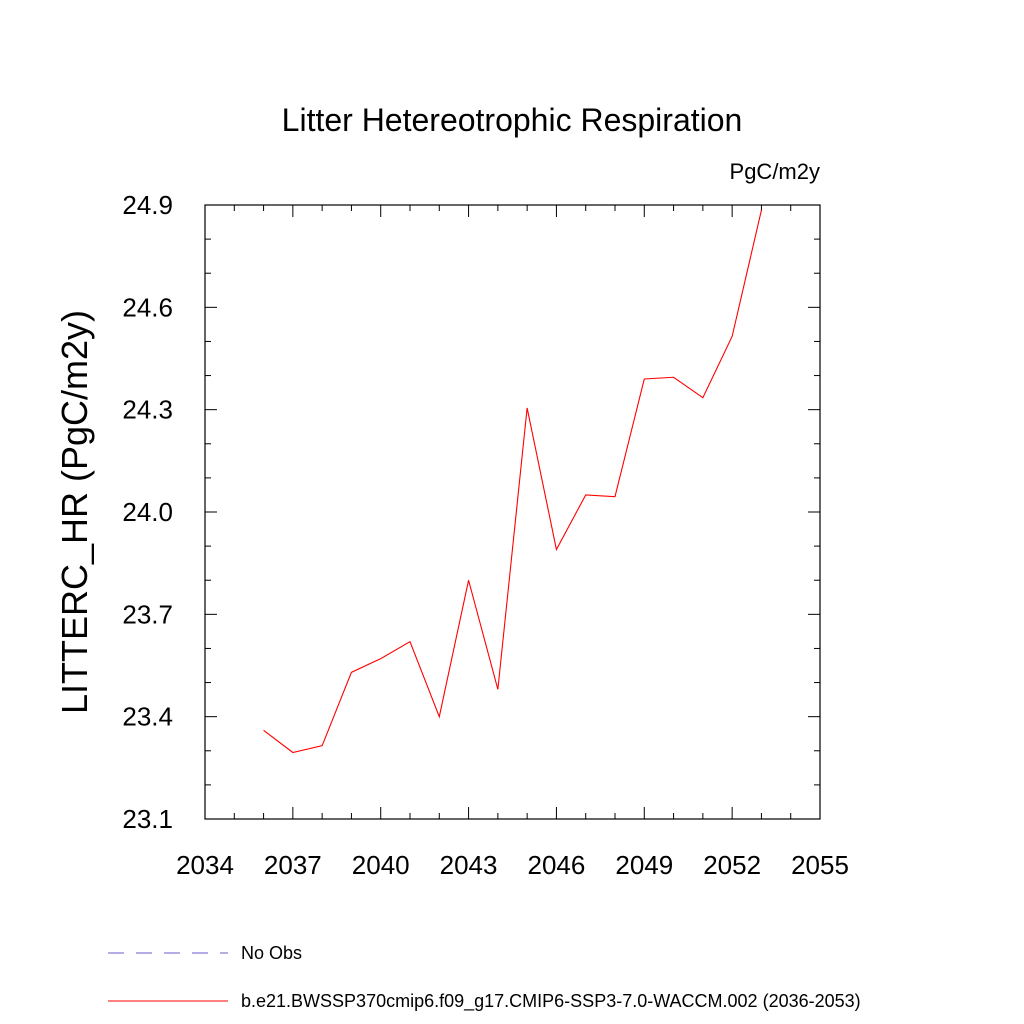  Describe the element at coordinates (147, 307) in the screenshot. I see `y-tick-label: 24.6` at that location.